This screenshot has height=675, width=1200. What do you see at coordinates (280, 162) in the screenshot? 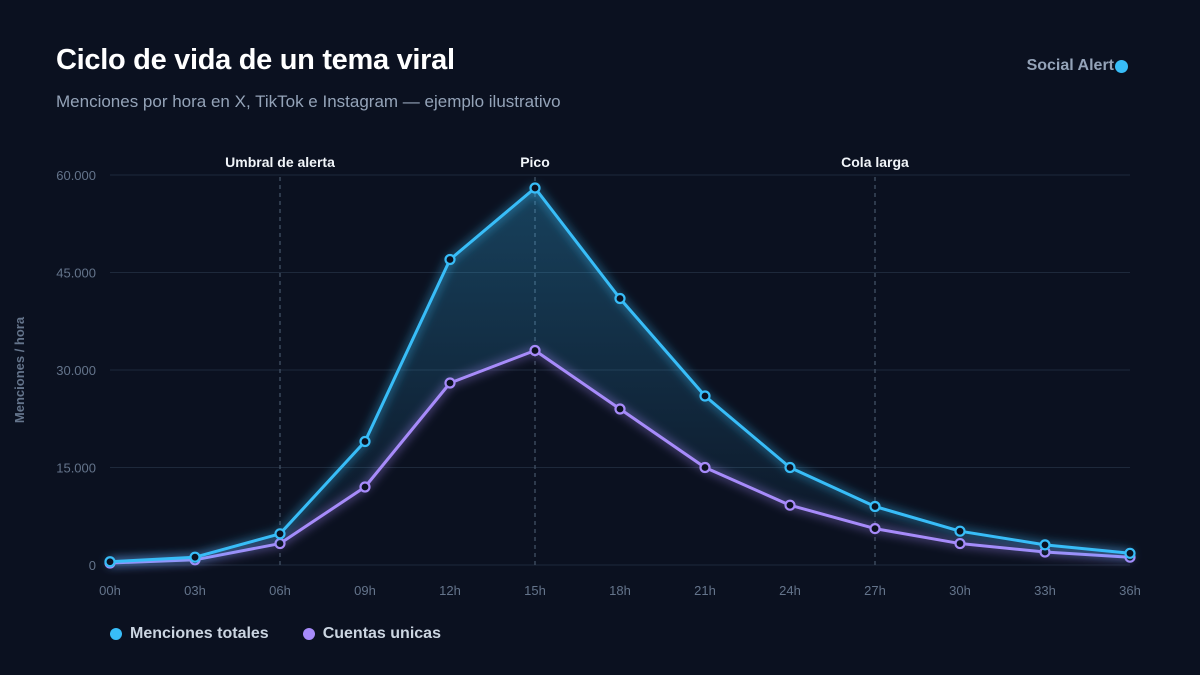
I see `annotation-label: Umbral de alerta` at bounding box center [280, 162].